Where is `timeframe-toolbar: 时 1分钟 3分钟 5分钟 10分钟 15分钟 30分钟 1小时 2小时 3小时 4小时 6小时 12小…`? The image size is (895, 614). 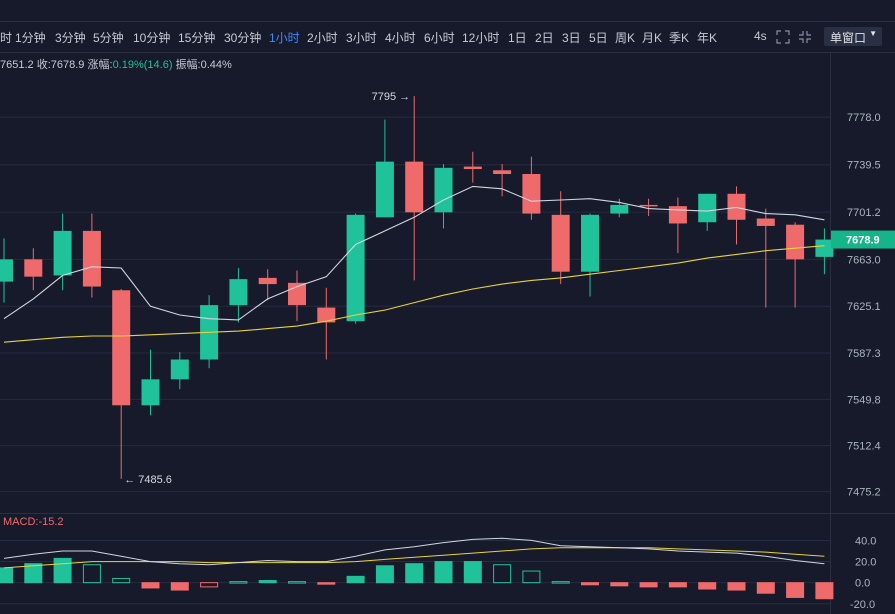 timeframe-toolbar: 时 1分钟 3分钟 5分钟 10分钟 15分钟 30分钟 1小时 2小时 3小时 4小时 6小时 12小… is located at coordinates (447, 37).